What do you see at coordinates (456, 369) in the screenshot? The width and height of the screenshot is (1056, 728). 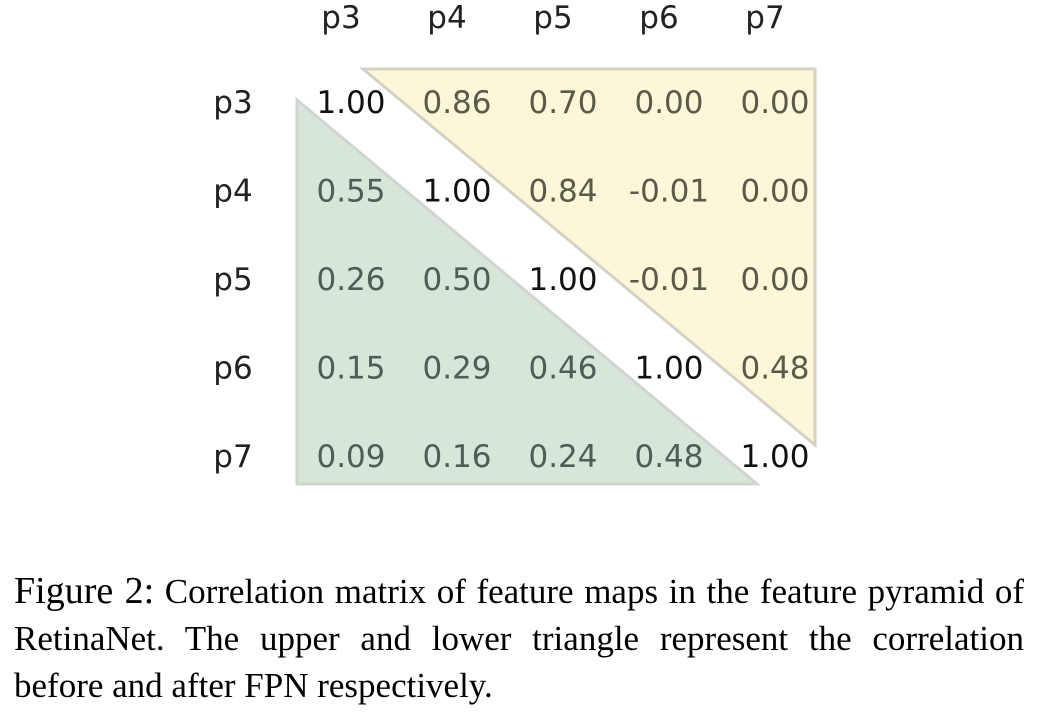 I see `cell-lower-r3-c1: 0.29` at bounding box center [456, 369].